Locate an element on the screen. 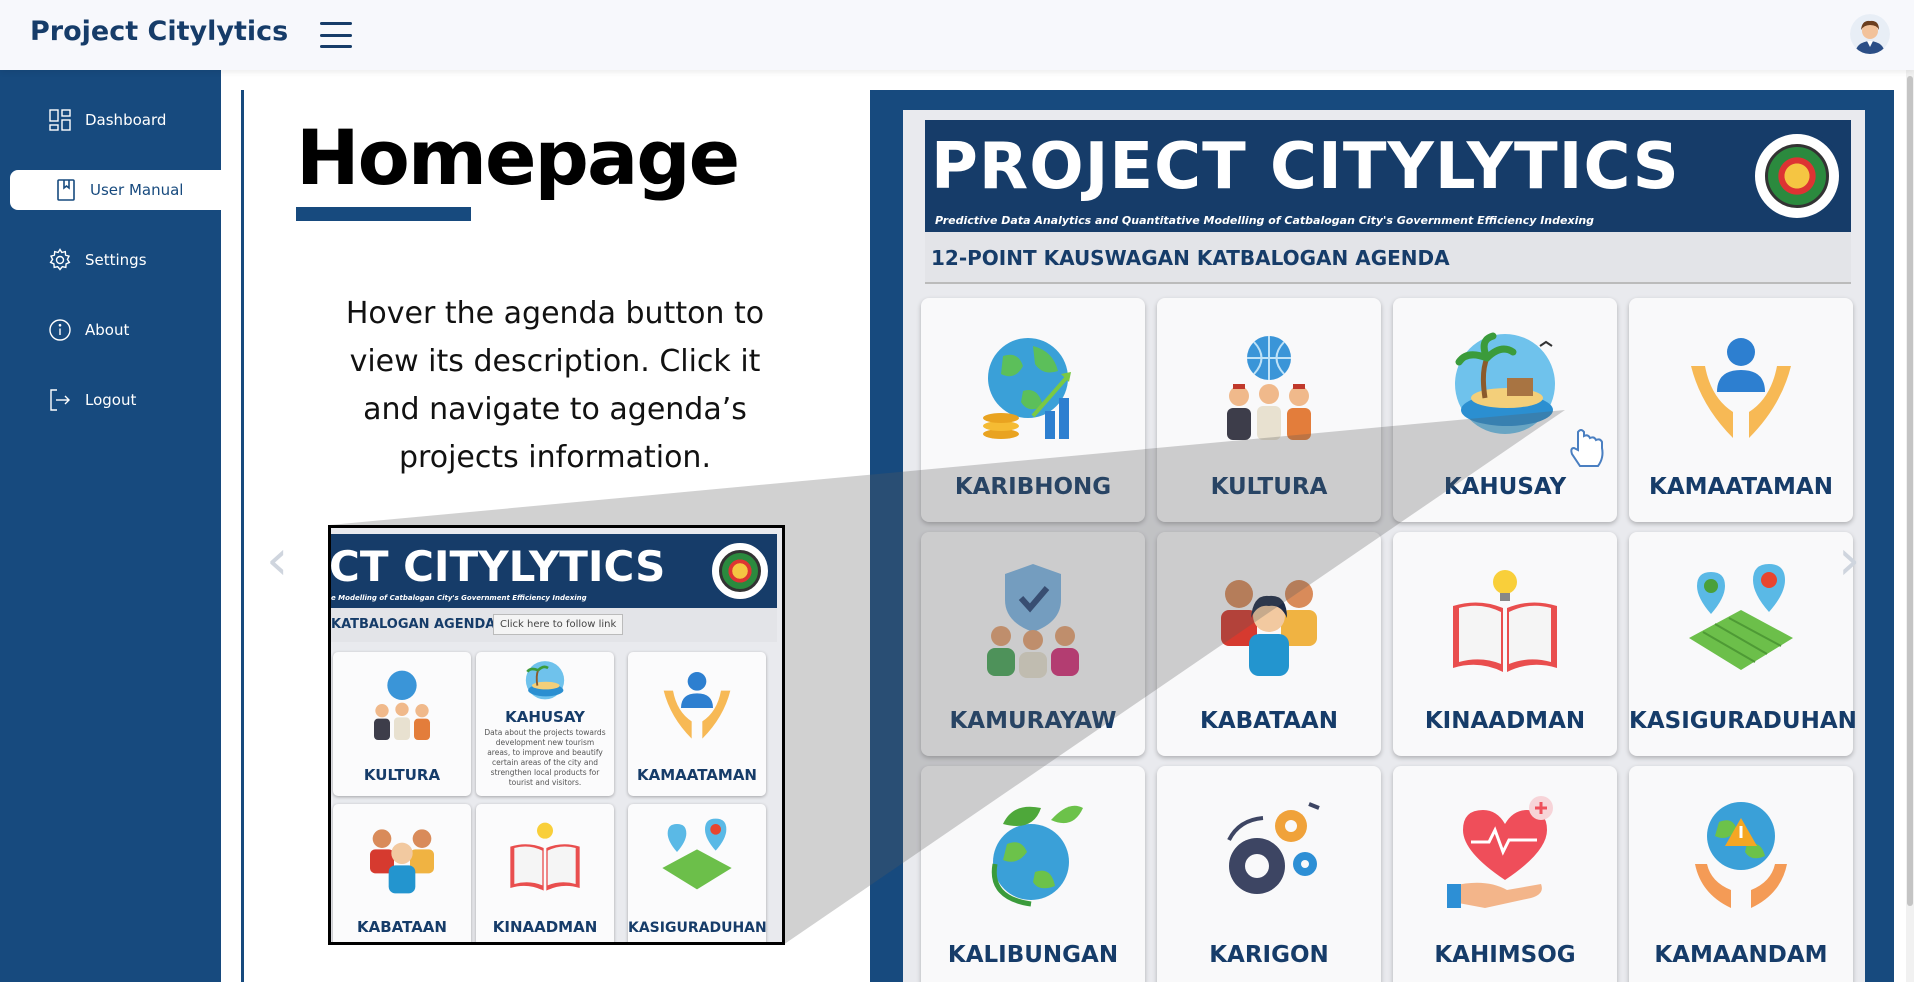 Image resolution: width=1914 pixels, height=982 pixels. agenda-card-kinaadman: KINAADMAN is located at coordinates (1505, 644).